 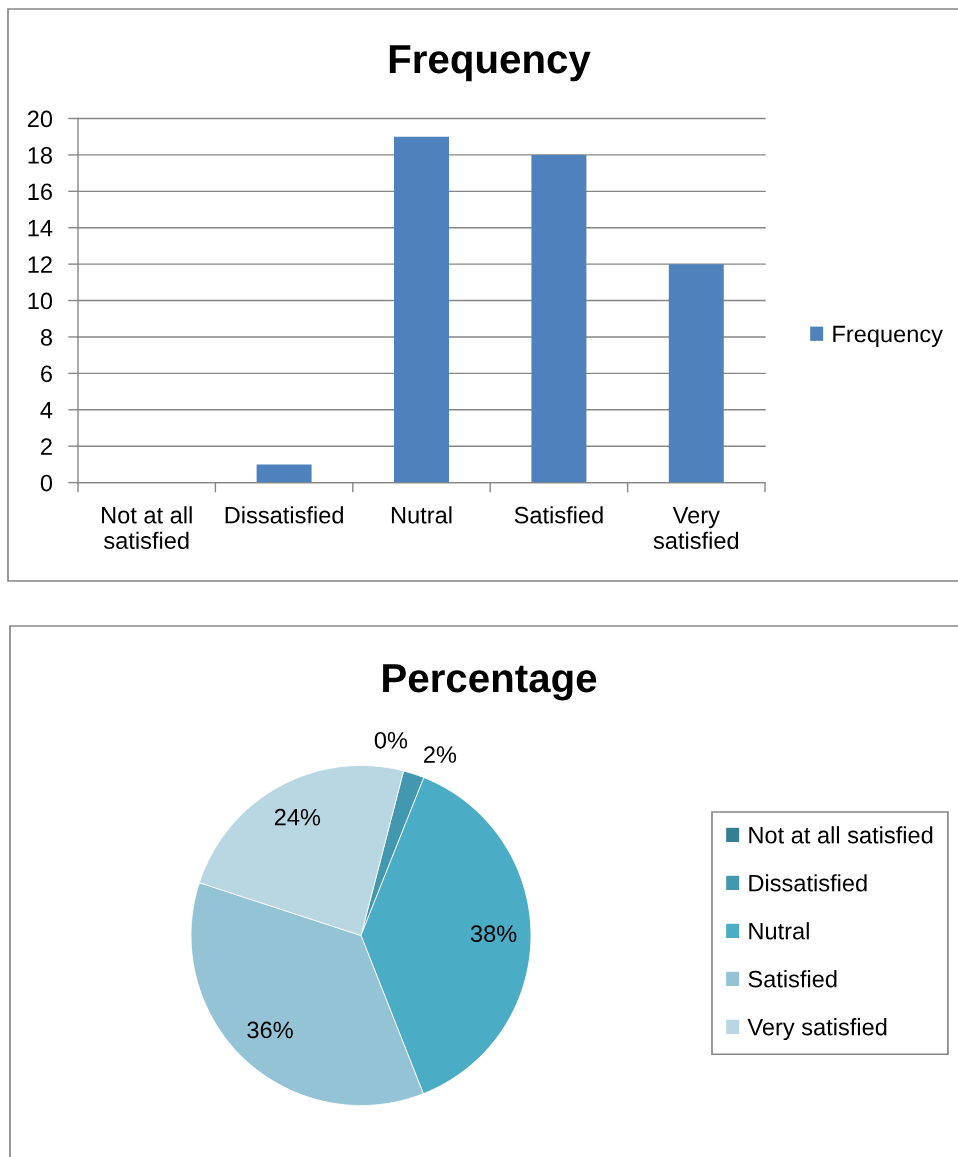 What do you see at coordinates (779, 931) in the screenshot?
I see `legend-label: Nutral` at bounding box center [779, 931].